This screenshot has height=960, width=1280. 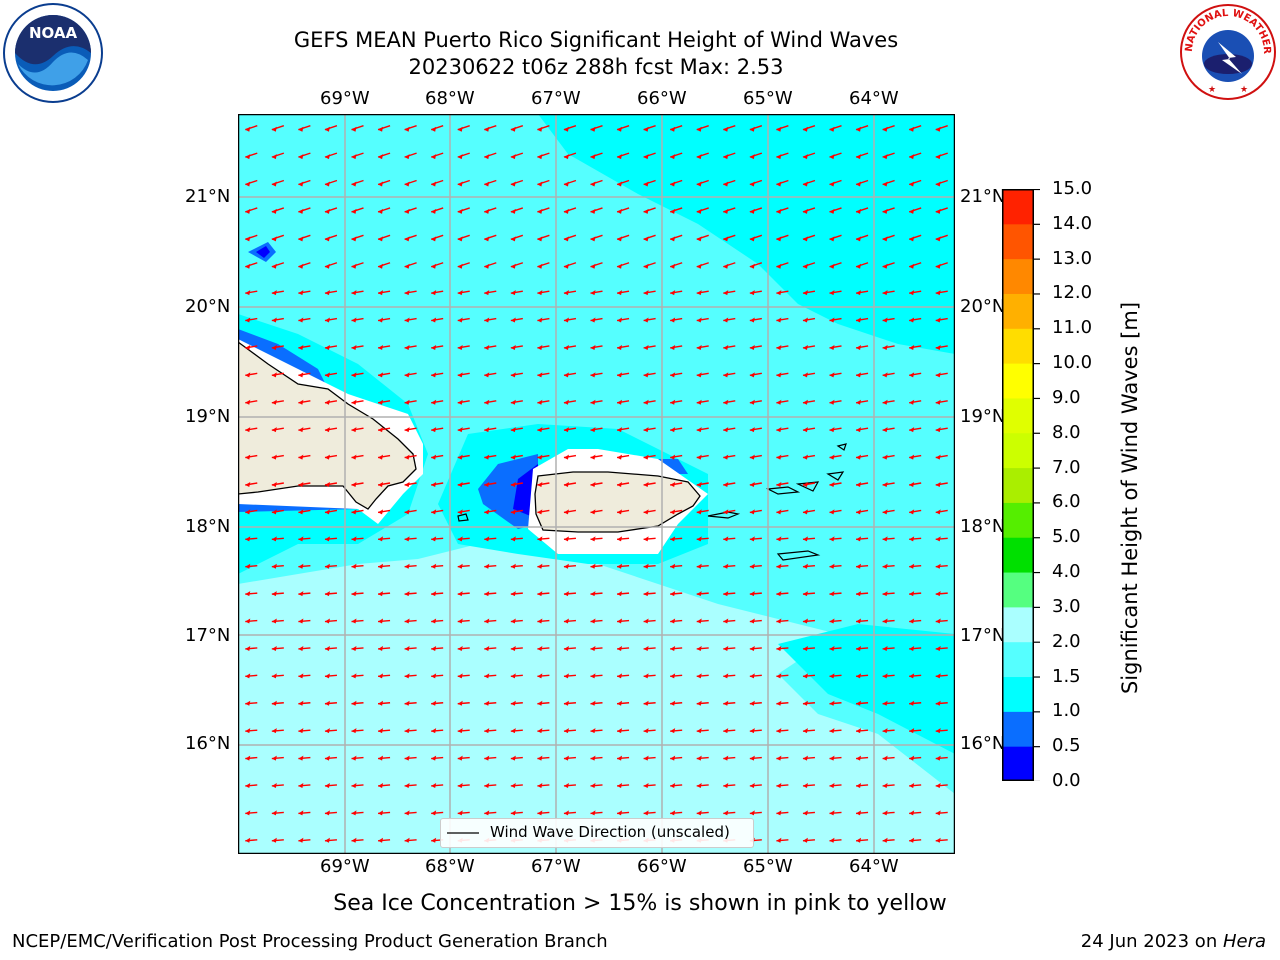 I want to click on lat-label-right-19n: 19°N, so click(x=983, y=416).